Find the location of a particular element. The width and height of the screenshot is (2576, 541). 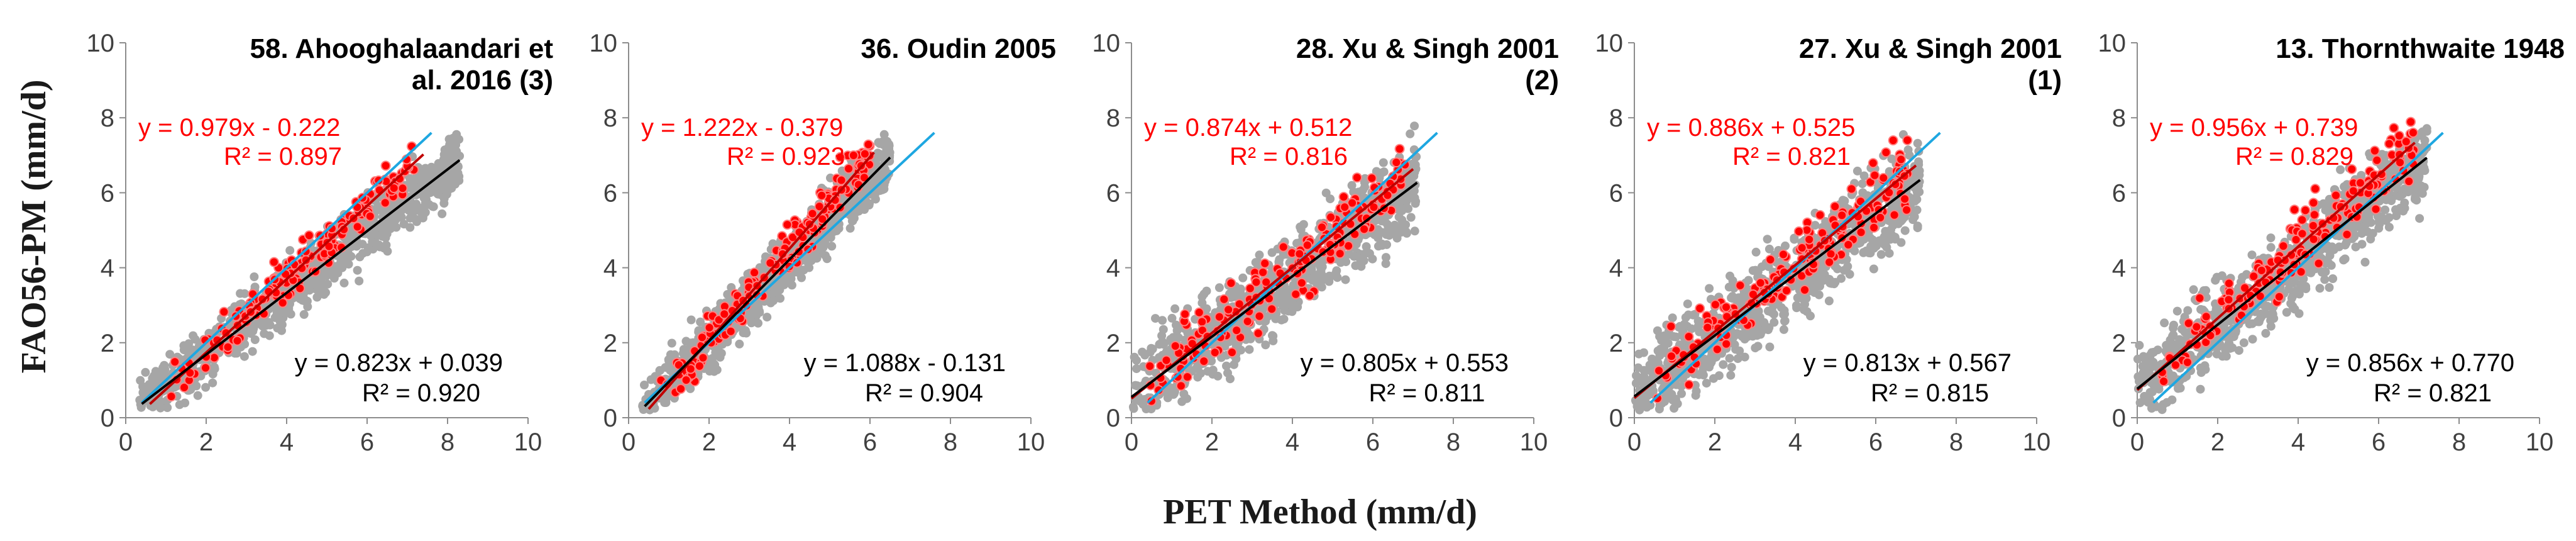

x-tick-label: 4 is located at coordinates (789, 442).